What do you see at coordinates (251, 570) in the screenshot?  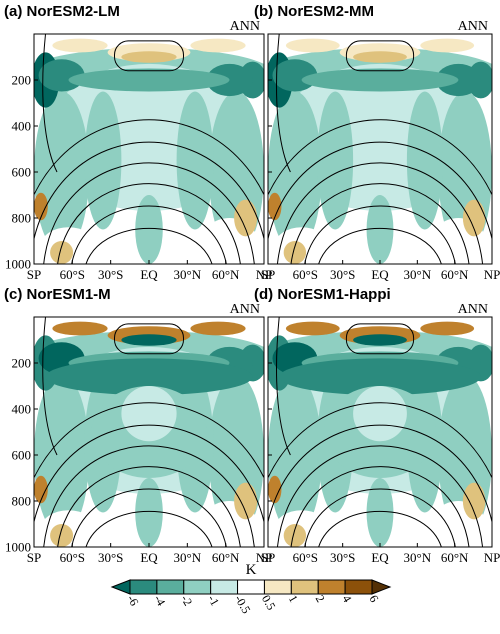 I see `colorbar-unit: K` at bounding box center [251, 570].